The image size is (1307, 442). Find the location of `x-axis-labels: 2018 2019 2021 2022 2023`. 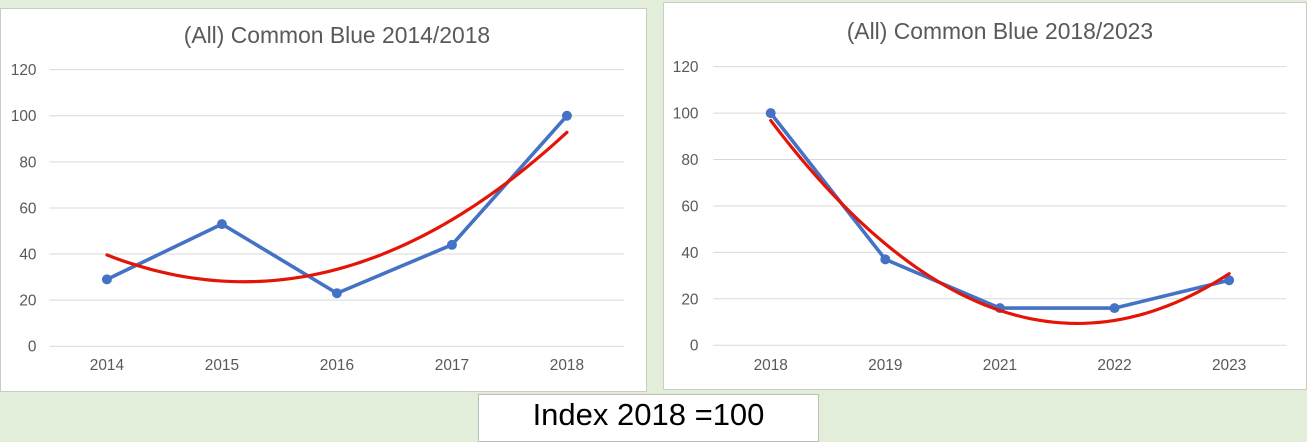

x-axis-labels: 2018 2019 2021 2022 2023 is located at coordinates (1000, 365).